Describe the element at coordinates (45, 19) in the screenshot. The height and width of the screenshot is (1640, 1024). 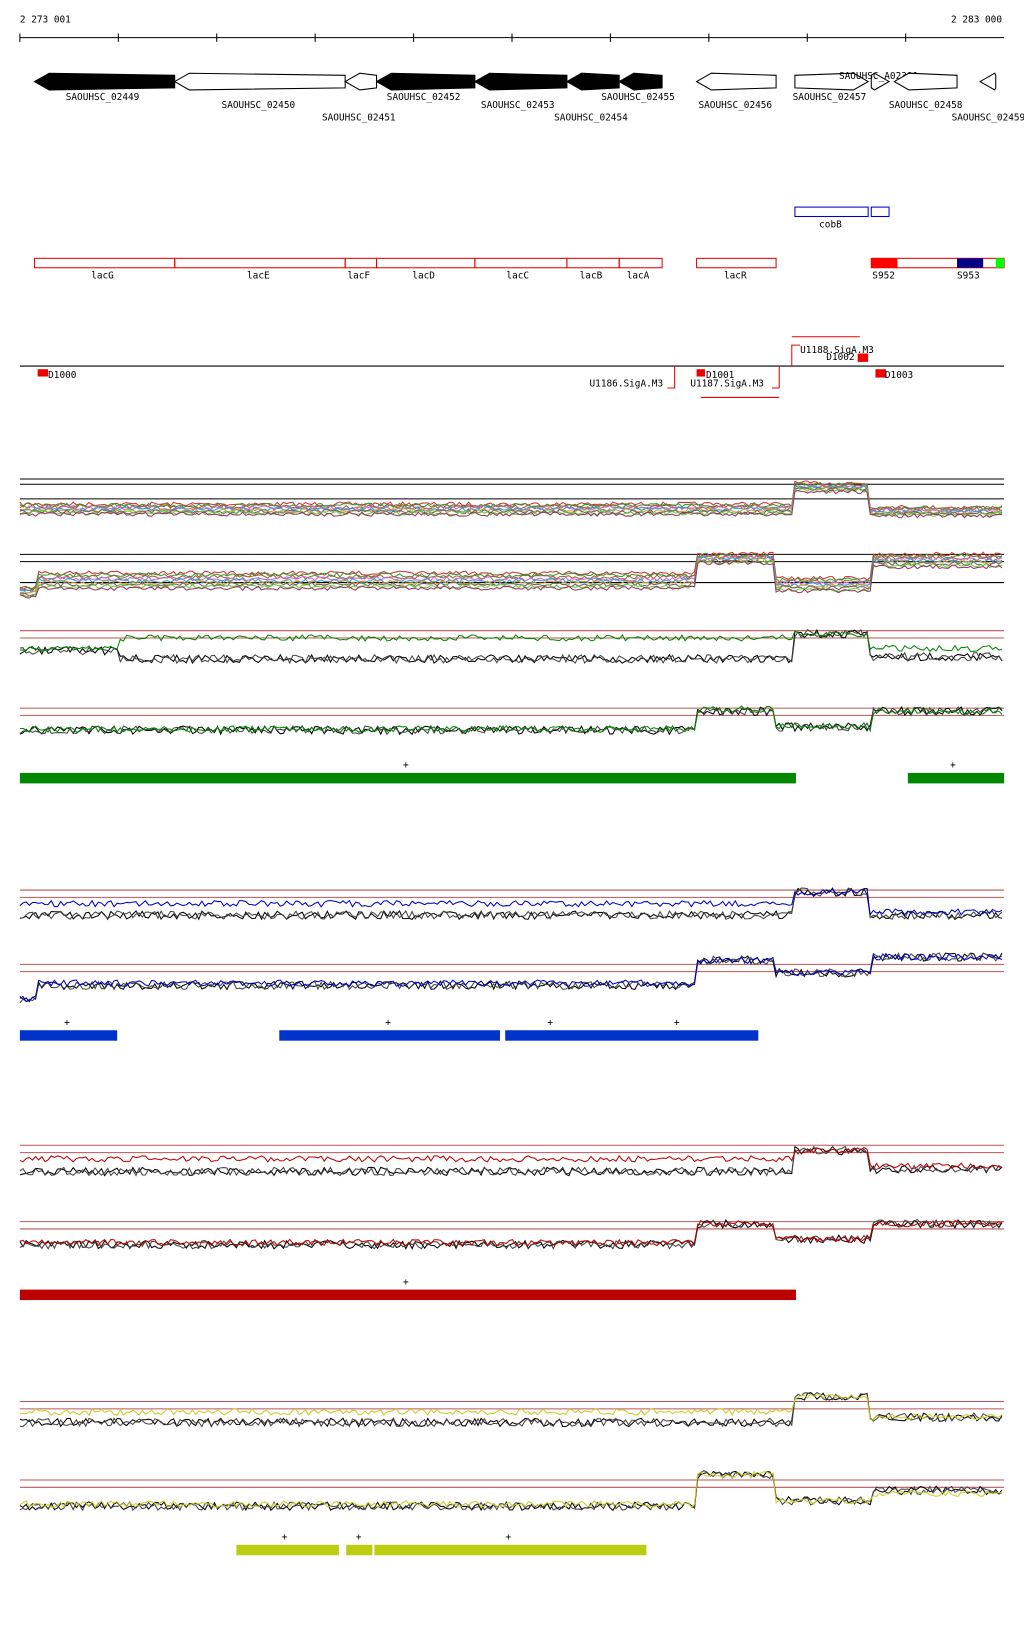
I see `ruler-start: 2 273 001` at that location.